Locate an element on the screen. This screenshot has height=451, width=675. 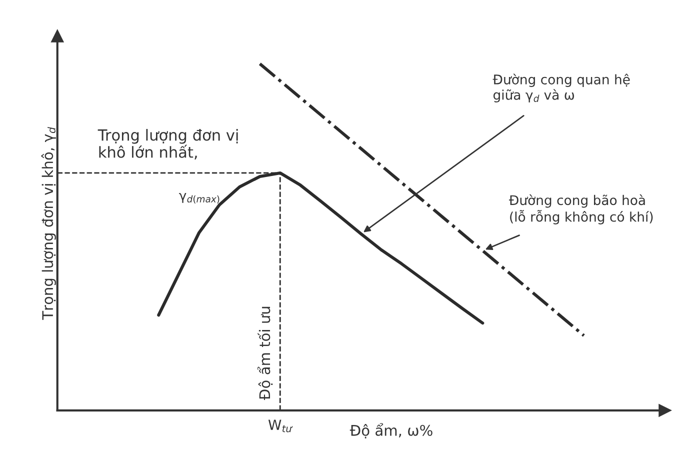
annotation: Độ ẩm tối ưu is located at coordinates (265, 353).